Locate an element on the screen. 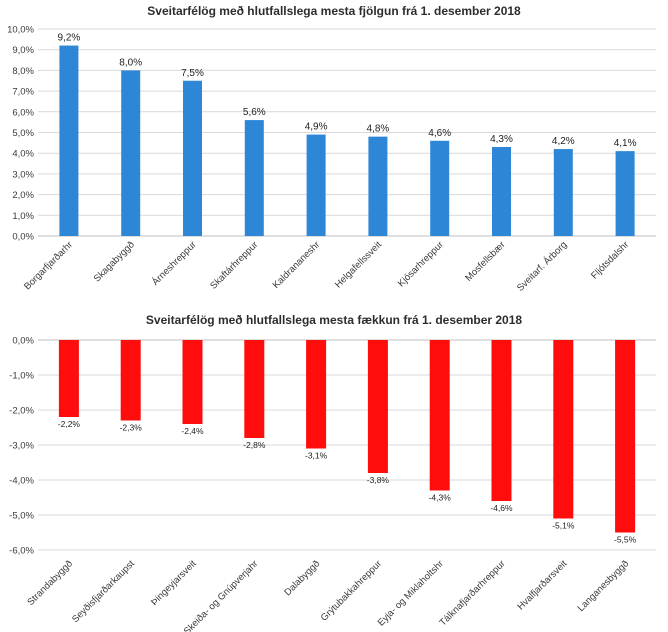  c2-category-label: Dalabyggð is located at coordinates (302, 578).